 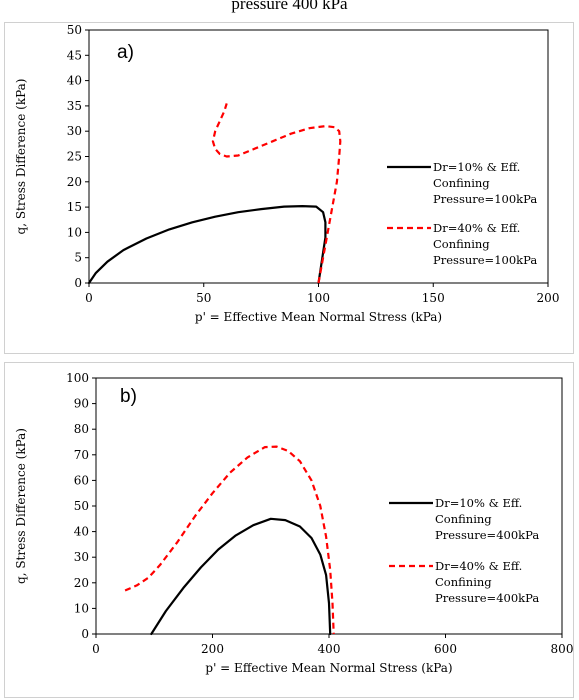 I want to click on y-tick-label: 80, so click(x=81, y=429).